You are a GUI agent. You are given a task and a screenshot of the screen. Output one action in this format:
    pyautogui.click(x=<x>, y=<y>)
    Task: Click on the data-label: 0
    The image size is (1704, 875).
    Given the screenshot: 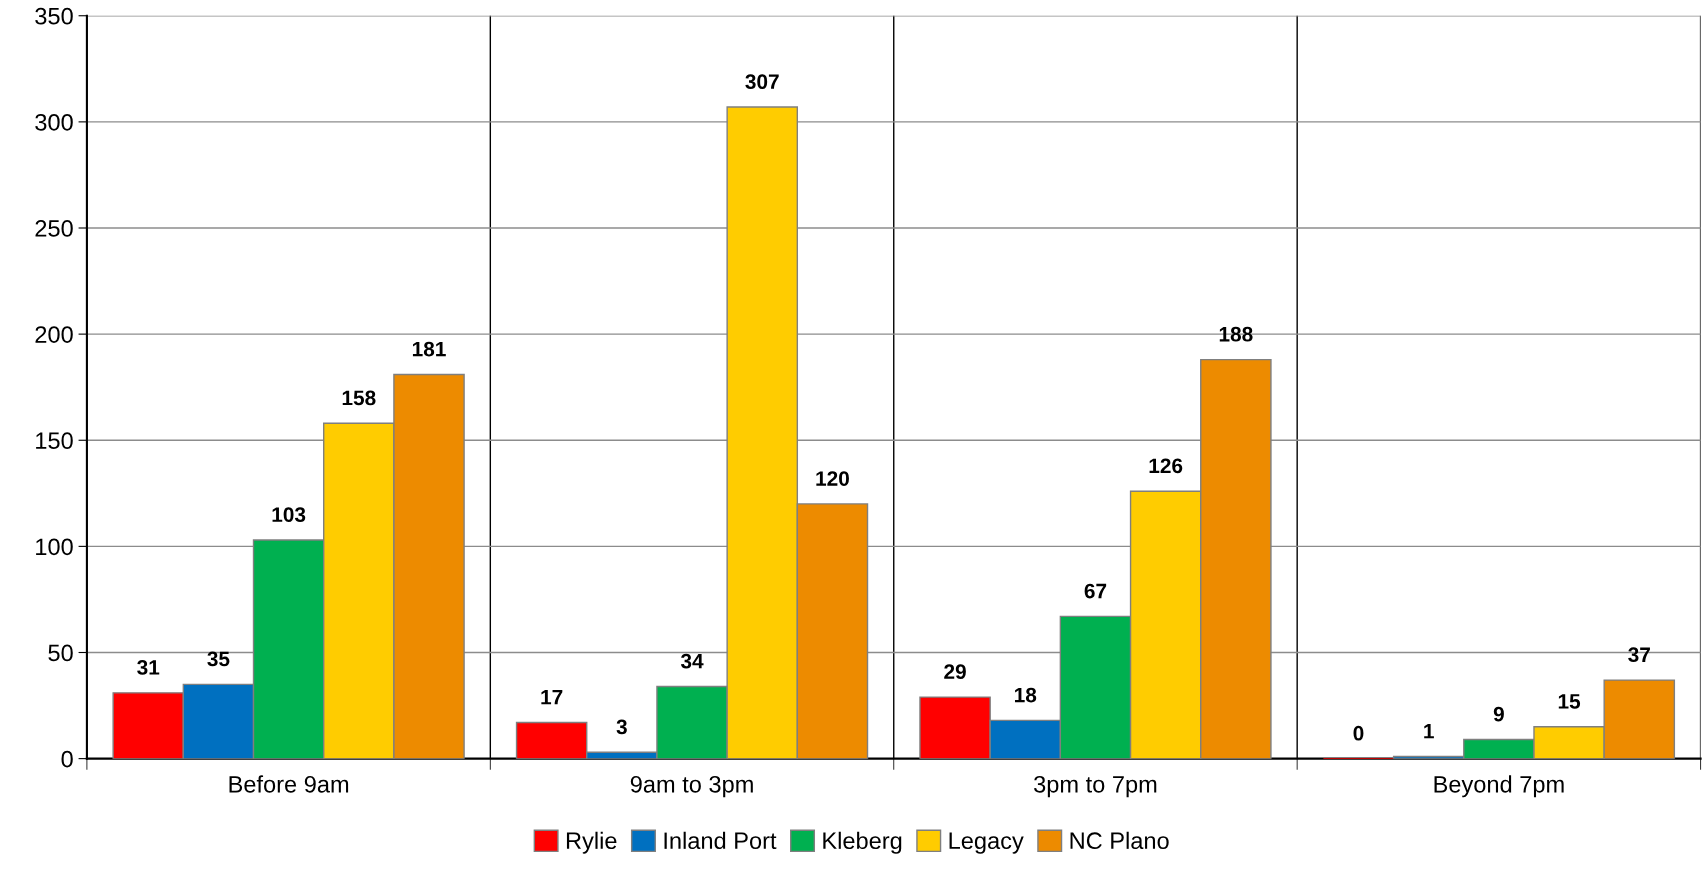 What is the action you would take?
    pyautogui.click(x=1358, y=733)
    